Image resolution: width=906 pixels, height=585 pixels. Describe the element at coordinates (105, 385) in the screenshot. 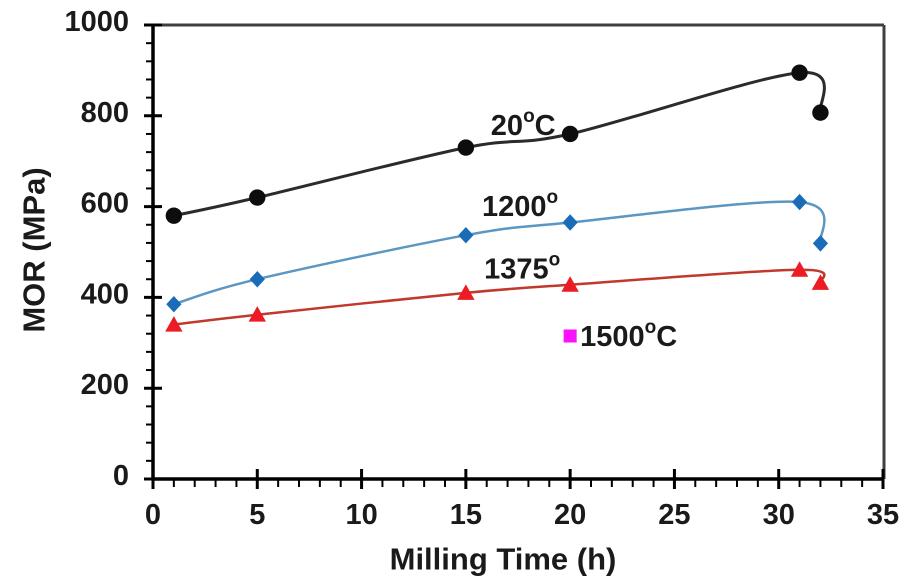

I see `y-tick-label: 200` at that location.